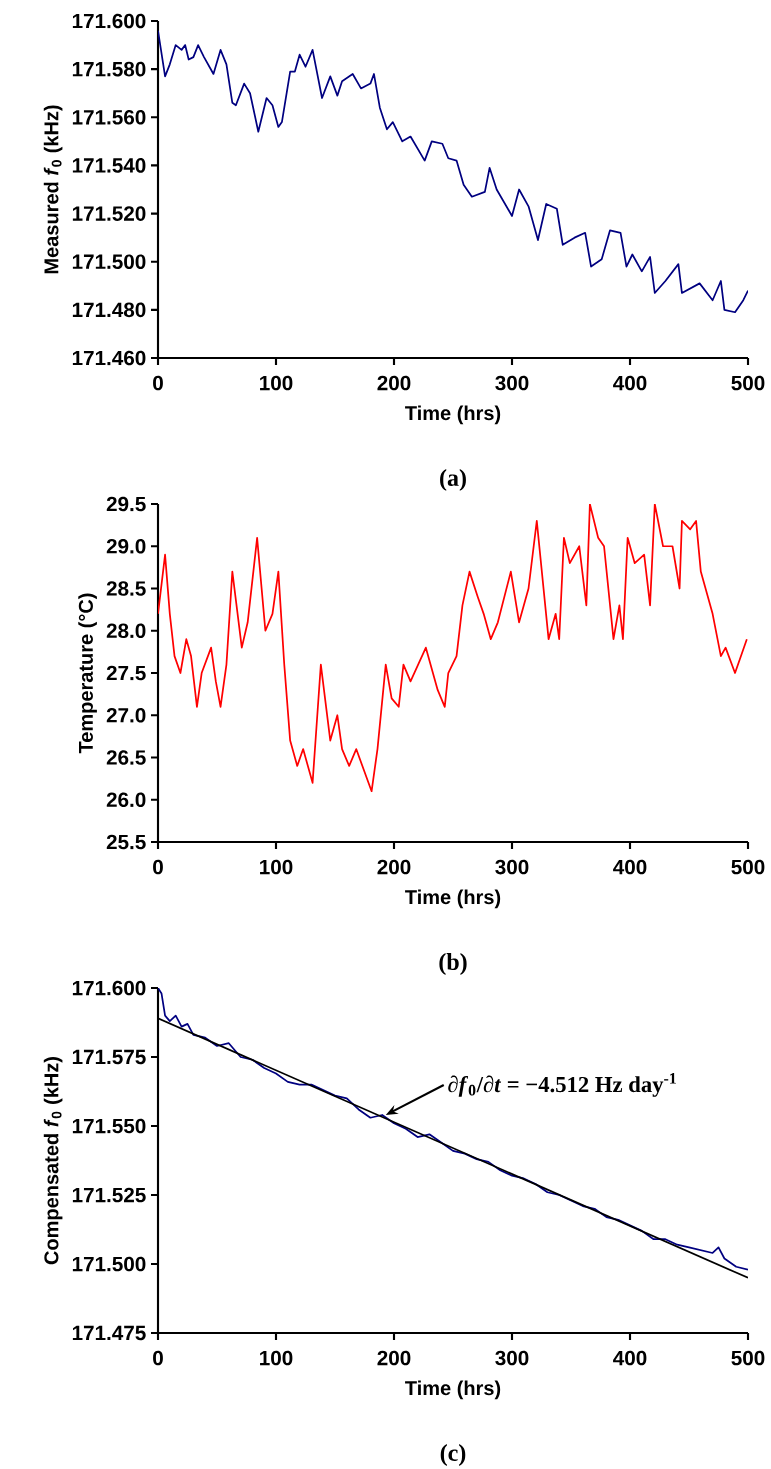 The height and width of the screenshot is (1469, 771). Describe the element at coordinates (109, 213) in the screenshot. I see `y-tick-label: 171.520` at that location.